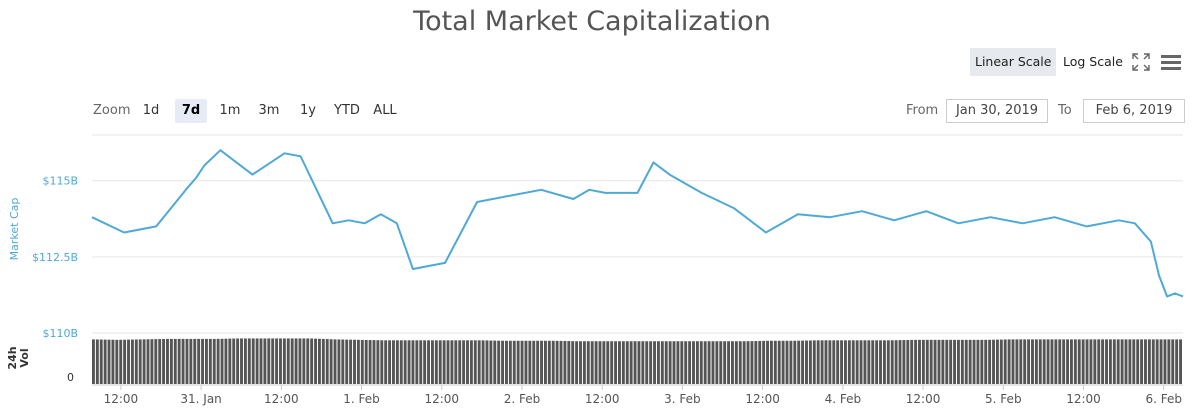 This screenshot has height=412, width=1200. I want to click on log-scale-button: Log Scale, so click(1093, 61).